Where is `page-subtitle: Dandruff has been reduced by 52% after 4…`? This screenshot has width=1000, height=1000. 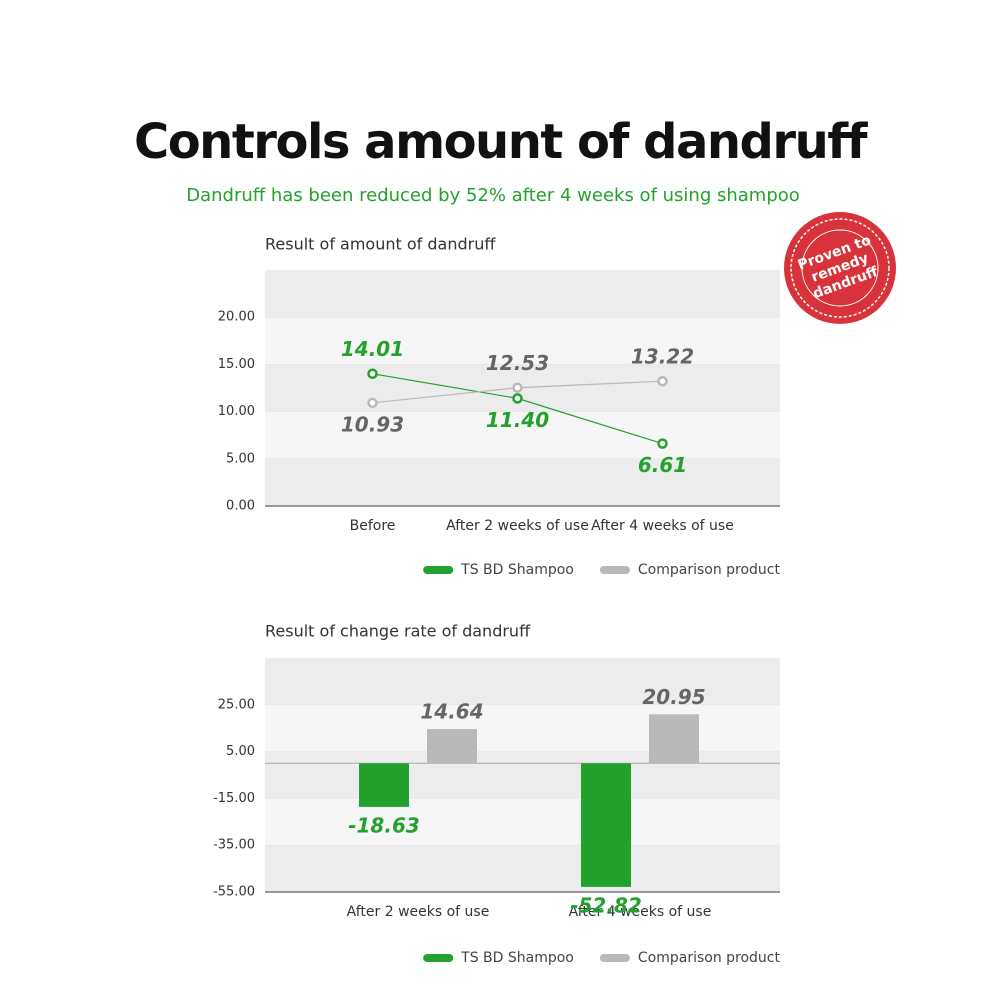
page-subtitle: Dandruff has been reduced by 52% after 4… is located at coordinates (493, 195).